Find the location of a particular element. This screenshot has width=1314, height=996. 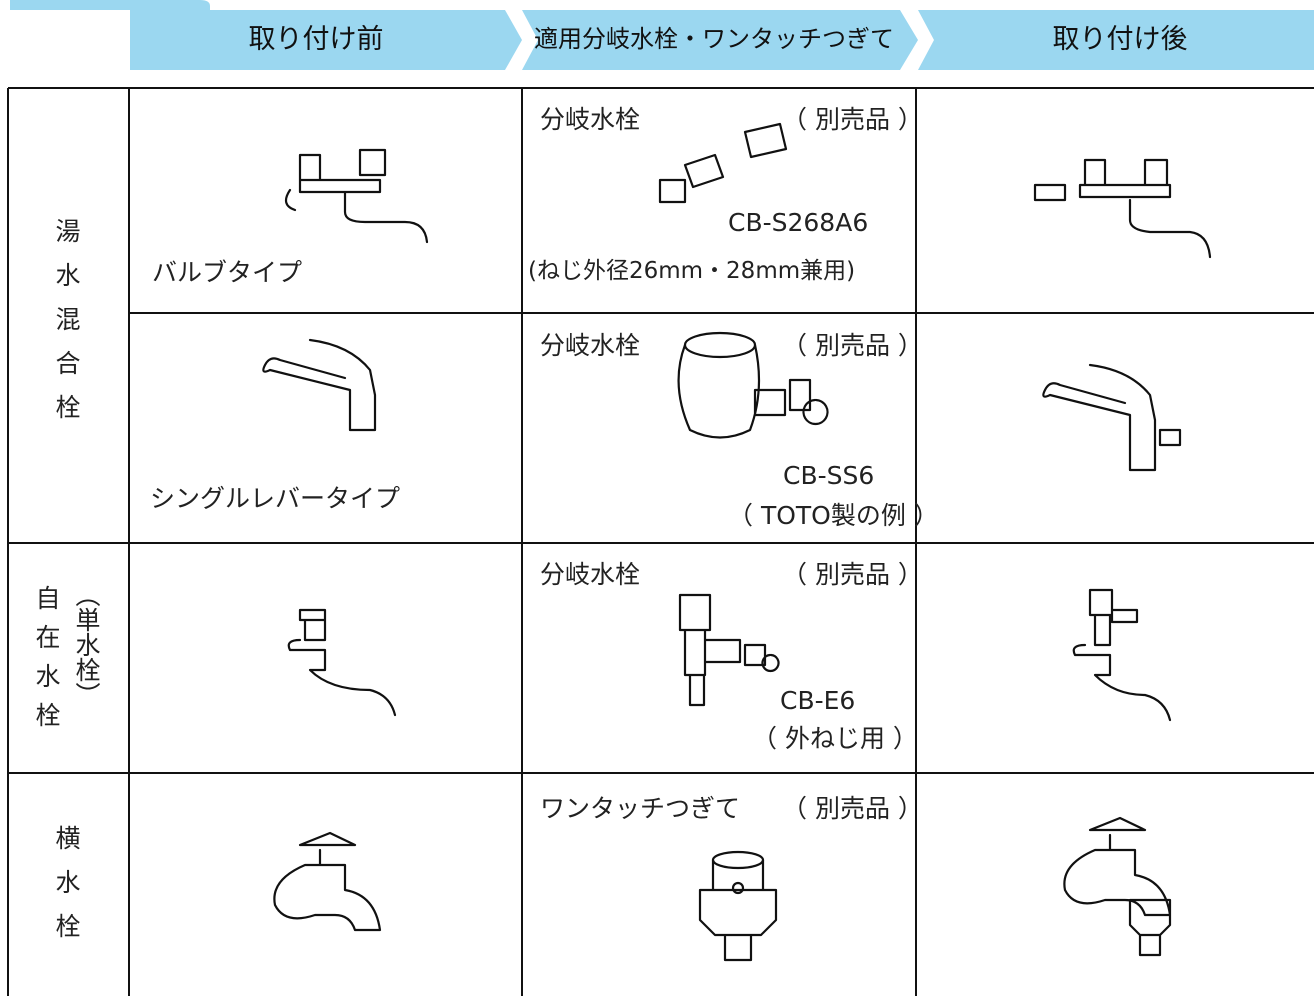

model: CB-SS6 is located at coordinates (829, 475).